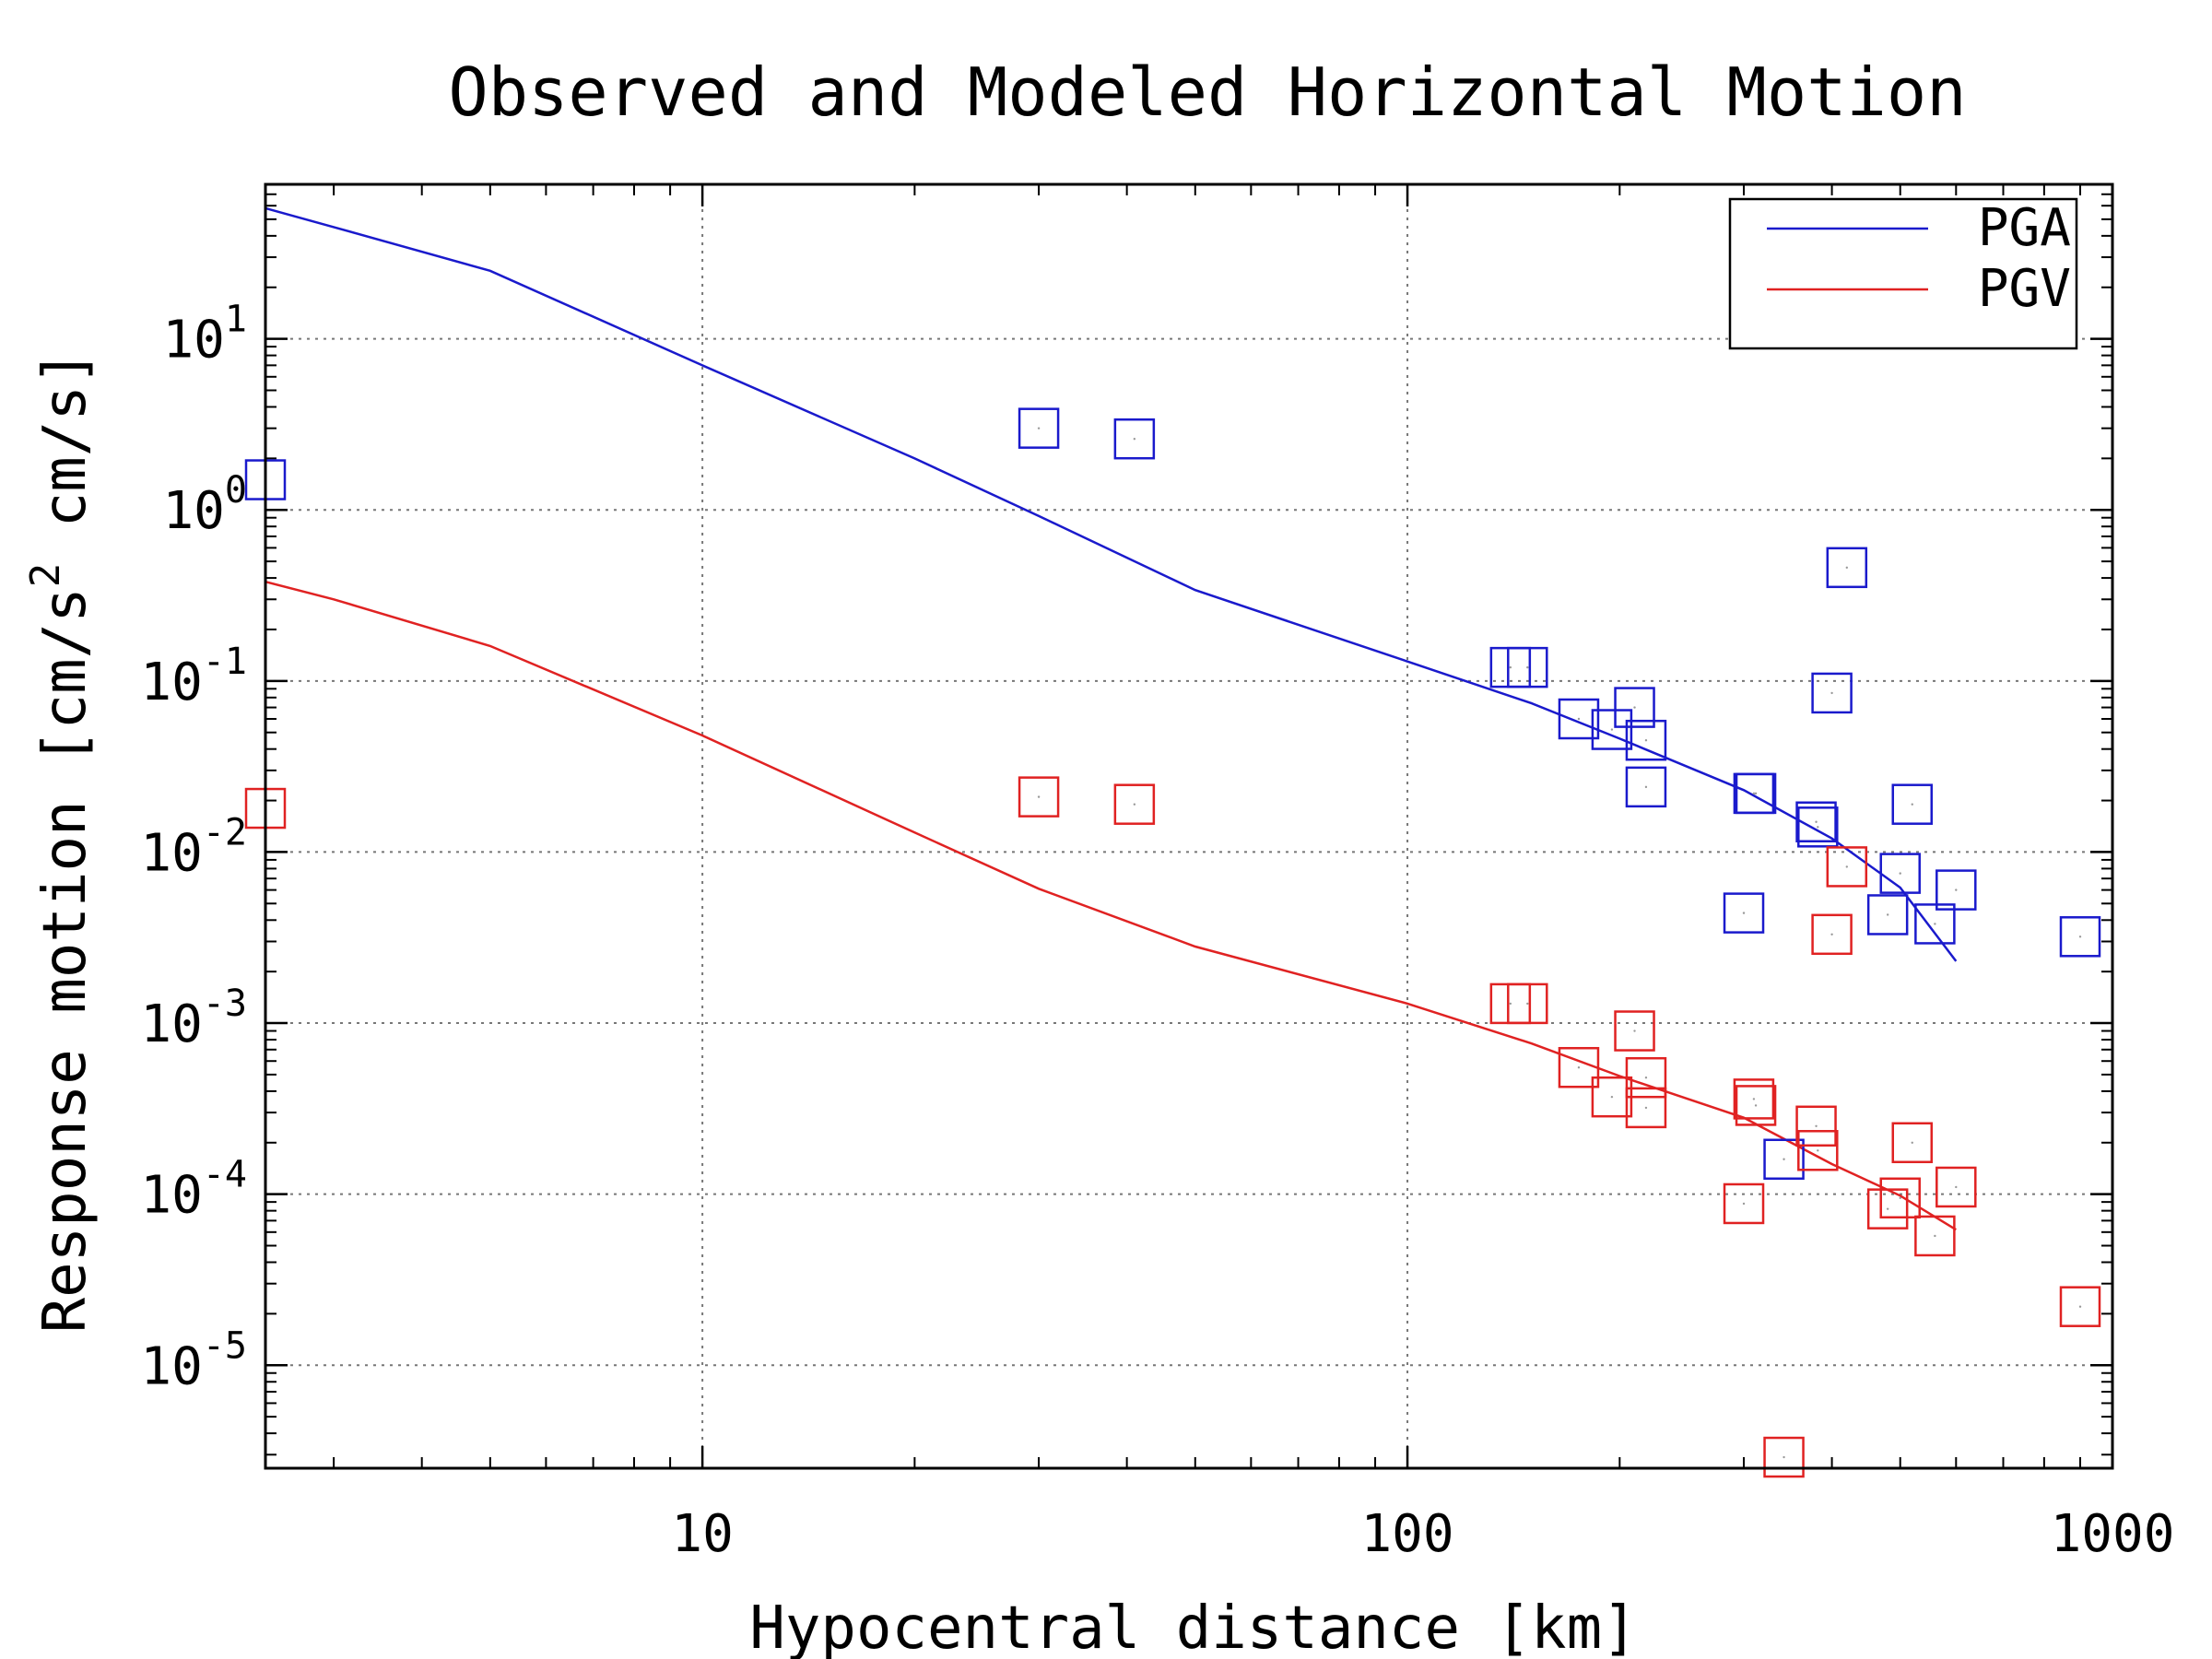  Describe the element at coordinates (702, 1534) in the screenshot. I see `x-tick-label: 10` at that location.